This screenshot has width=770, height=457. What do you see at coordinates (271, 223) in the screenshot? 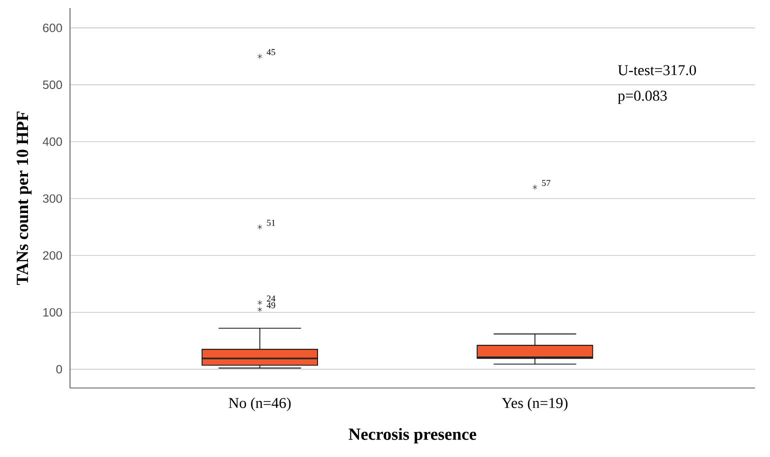
I see `annotation: 51` at bounding box center [271, 223].